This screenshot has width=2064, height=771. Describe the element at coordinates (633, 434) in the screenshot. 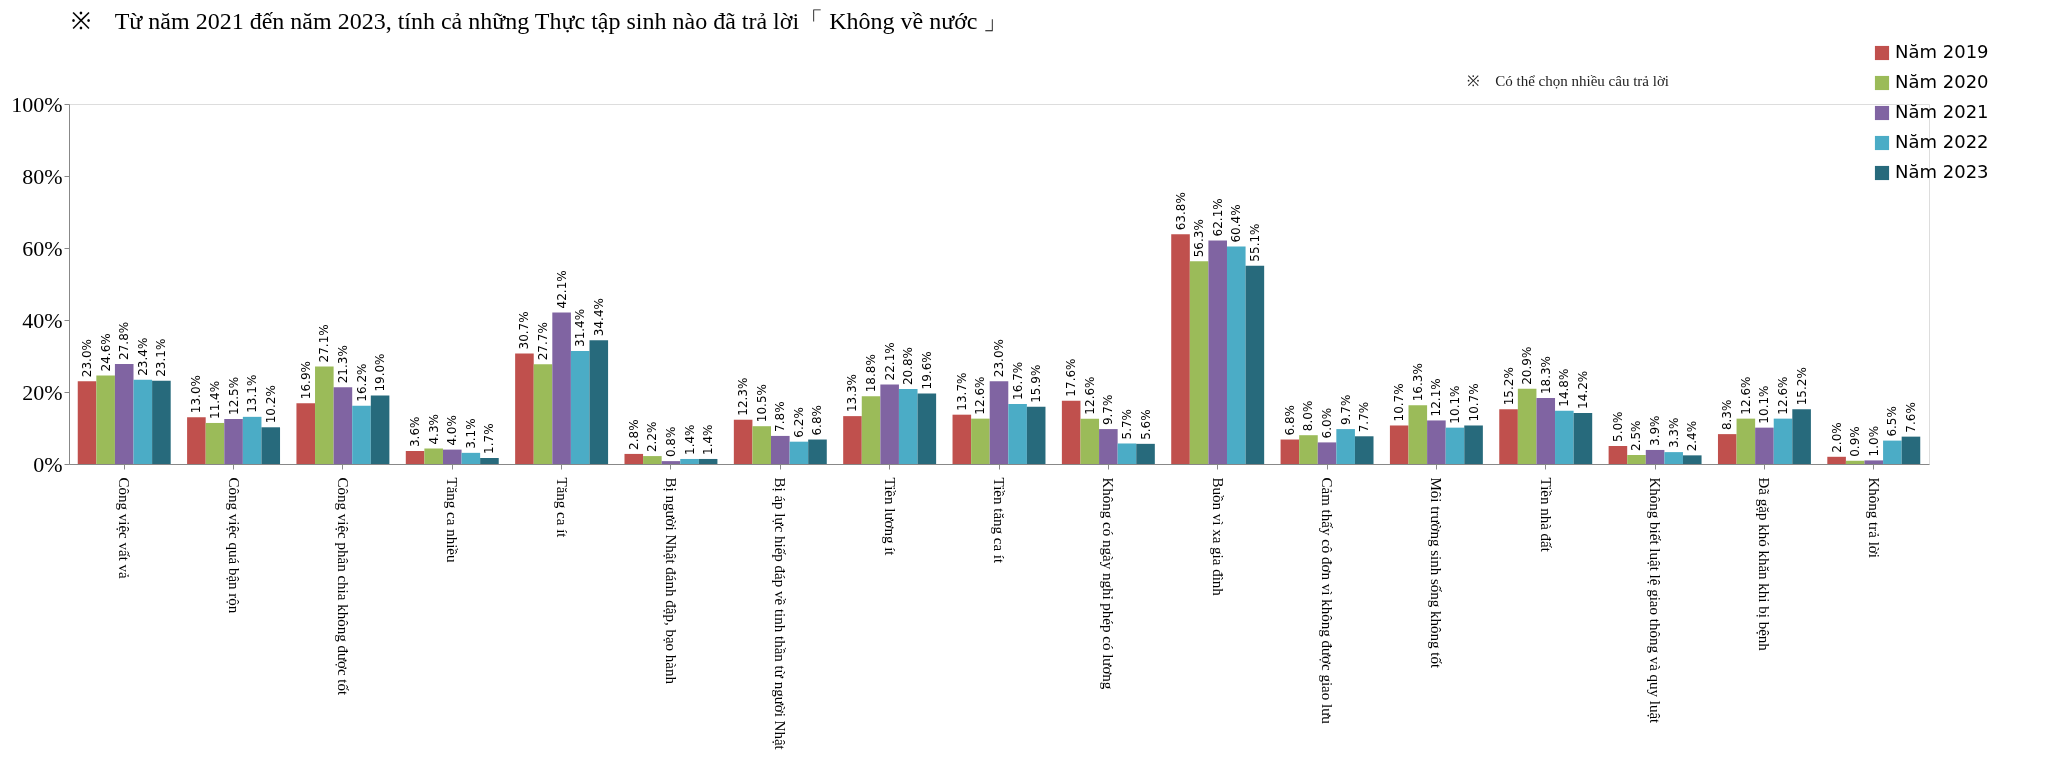

I see `data-label: 2.8%` at that location.